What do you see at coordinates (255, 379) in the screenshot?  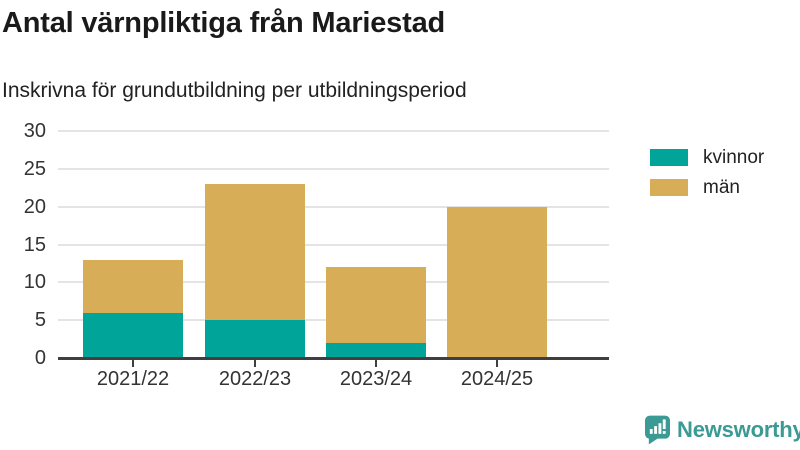 I see `x-axis-tick-label: 2022/23` at bounding box center [255, 379].